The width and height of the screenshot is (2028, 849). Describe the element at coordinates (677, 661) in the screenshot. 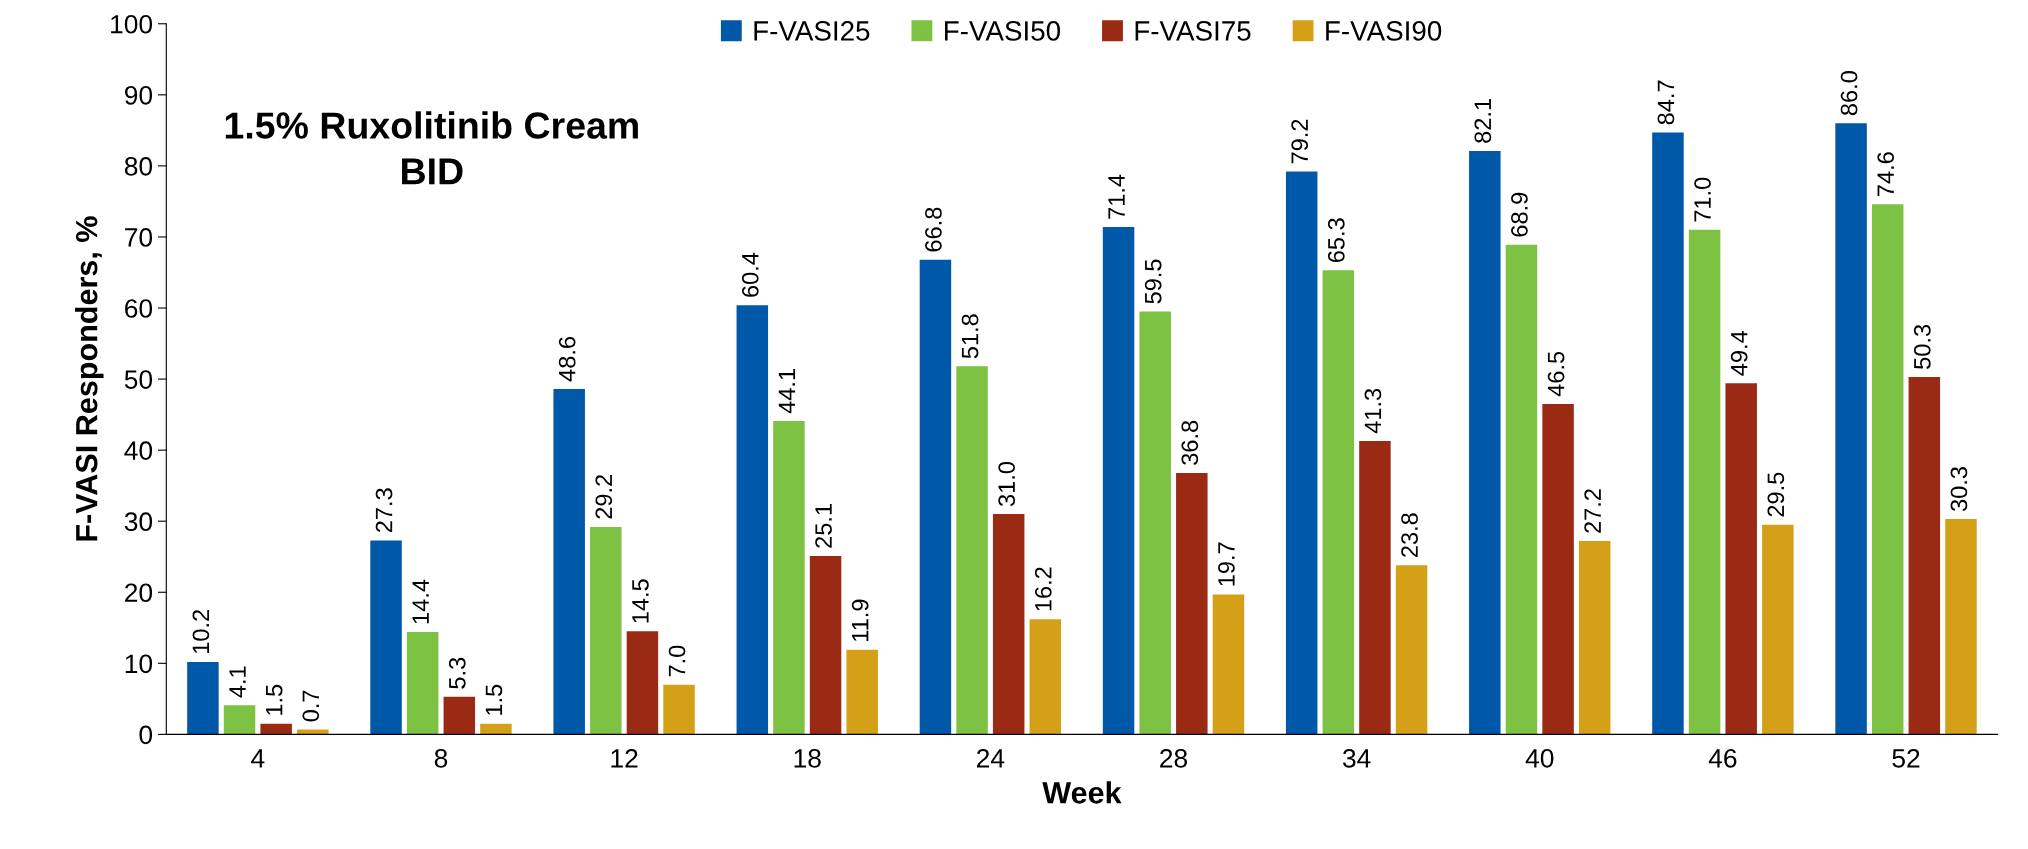

I see `data-label: 7.0` at that location.